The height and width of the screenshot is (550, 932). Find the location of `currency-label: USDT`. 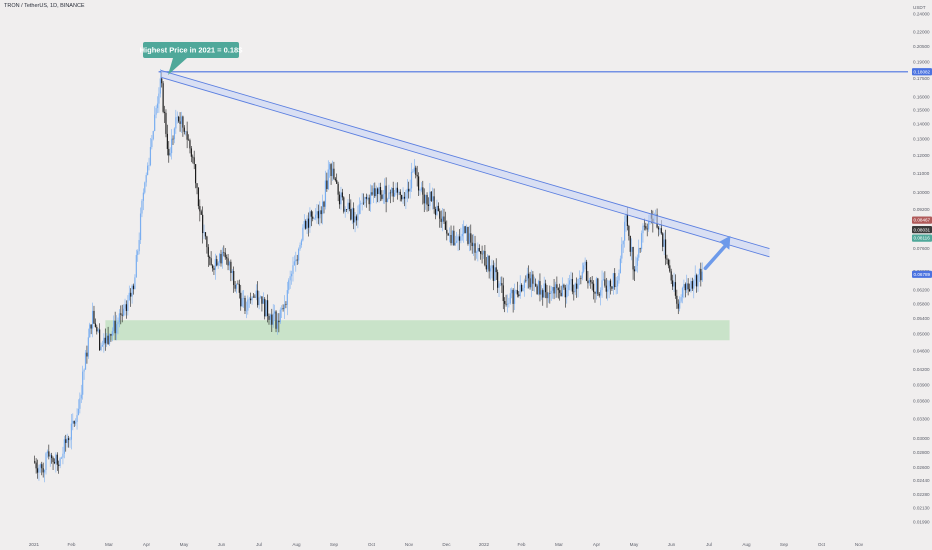

currency-label: USDT is located at coordinates (919, 7).